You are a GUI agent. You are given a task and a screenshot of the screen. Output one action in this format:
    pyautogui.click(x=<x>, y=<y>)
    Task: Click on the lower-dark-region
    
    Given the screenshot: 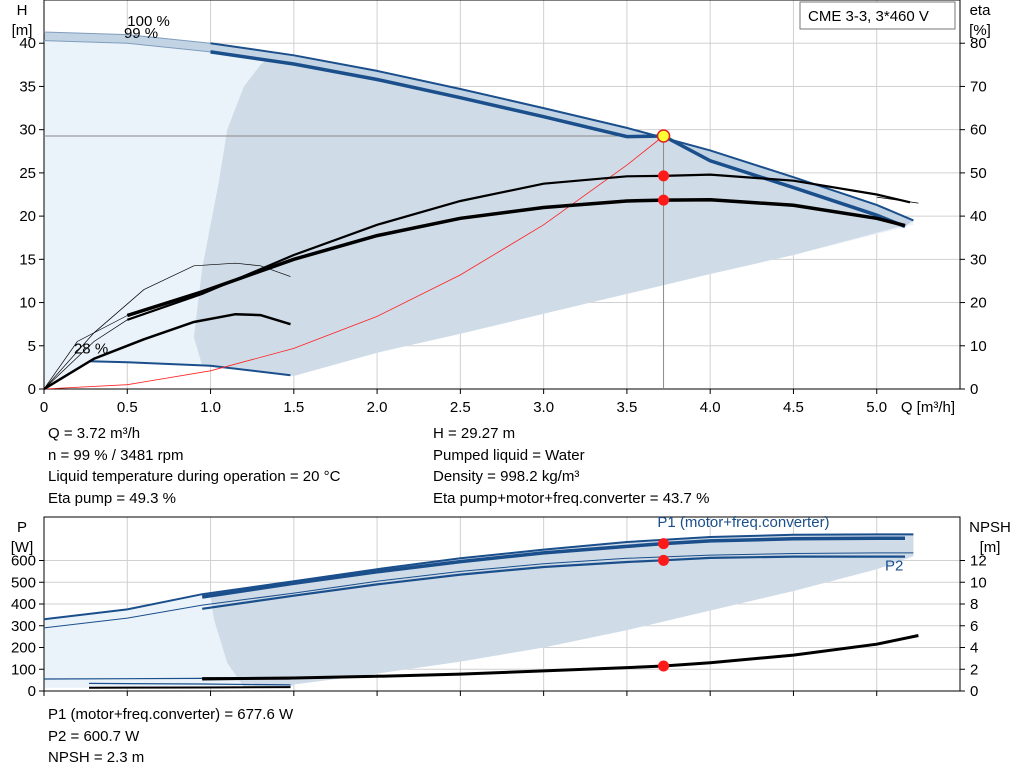 What is the action you would take?
    pyautogui.click(x=562, y=611)
    